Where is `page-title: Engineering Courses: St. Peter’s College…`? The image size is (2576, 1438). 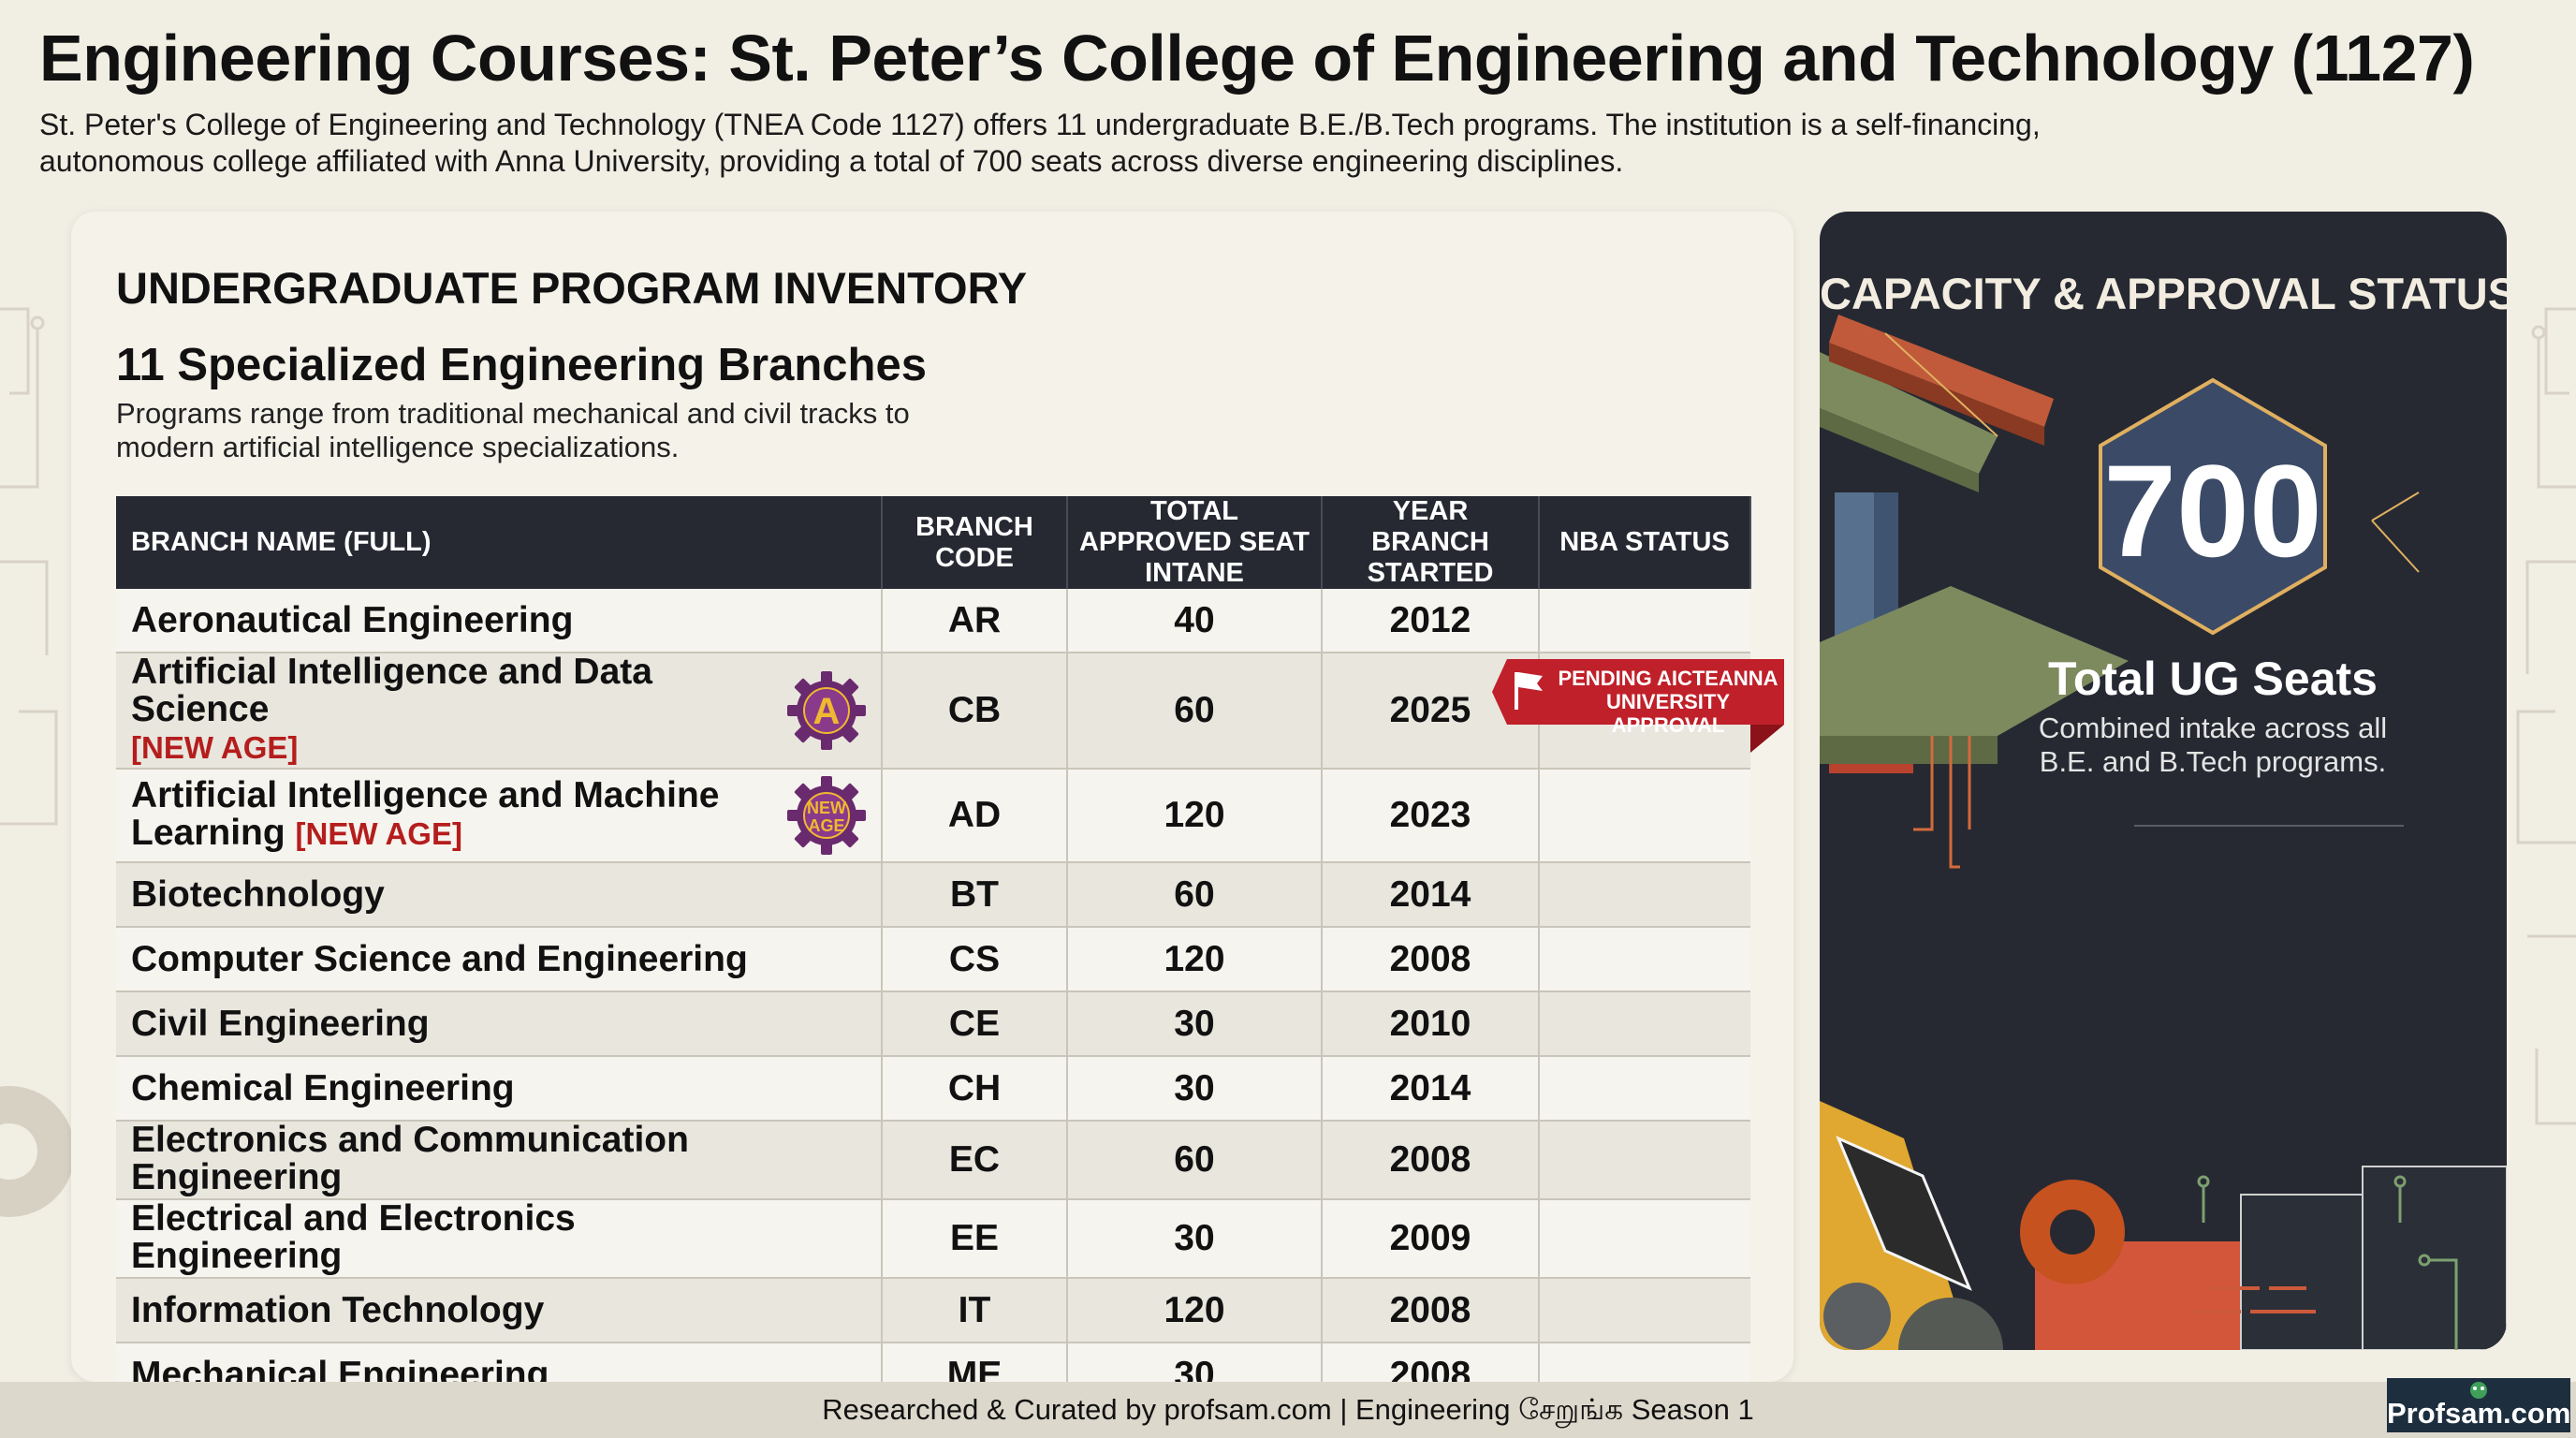
page-title: Engineering Courses: St. Peter’s College… is located at coordinates (1257, 58).